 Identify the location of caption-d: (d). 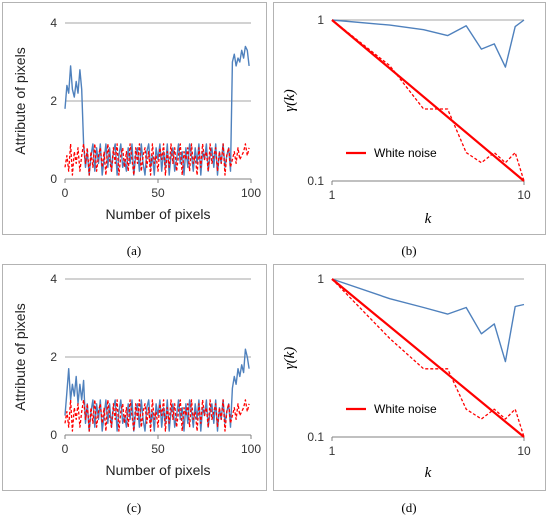
(409, 507).